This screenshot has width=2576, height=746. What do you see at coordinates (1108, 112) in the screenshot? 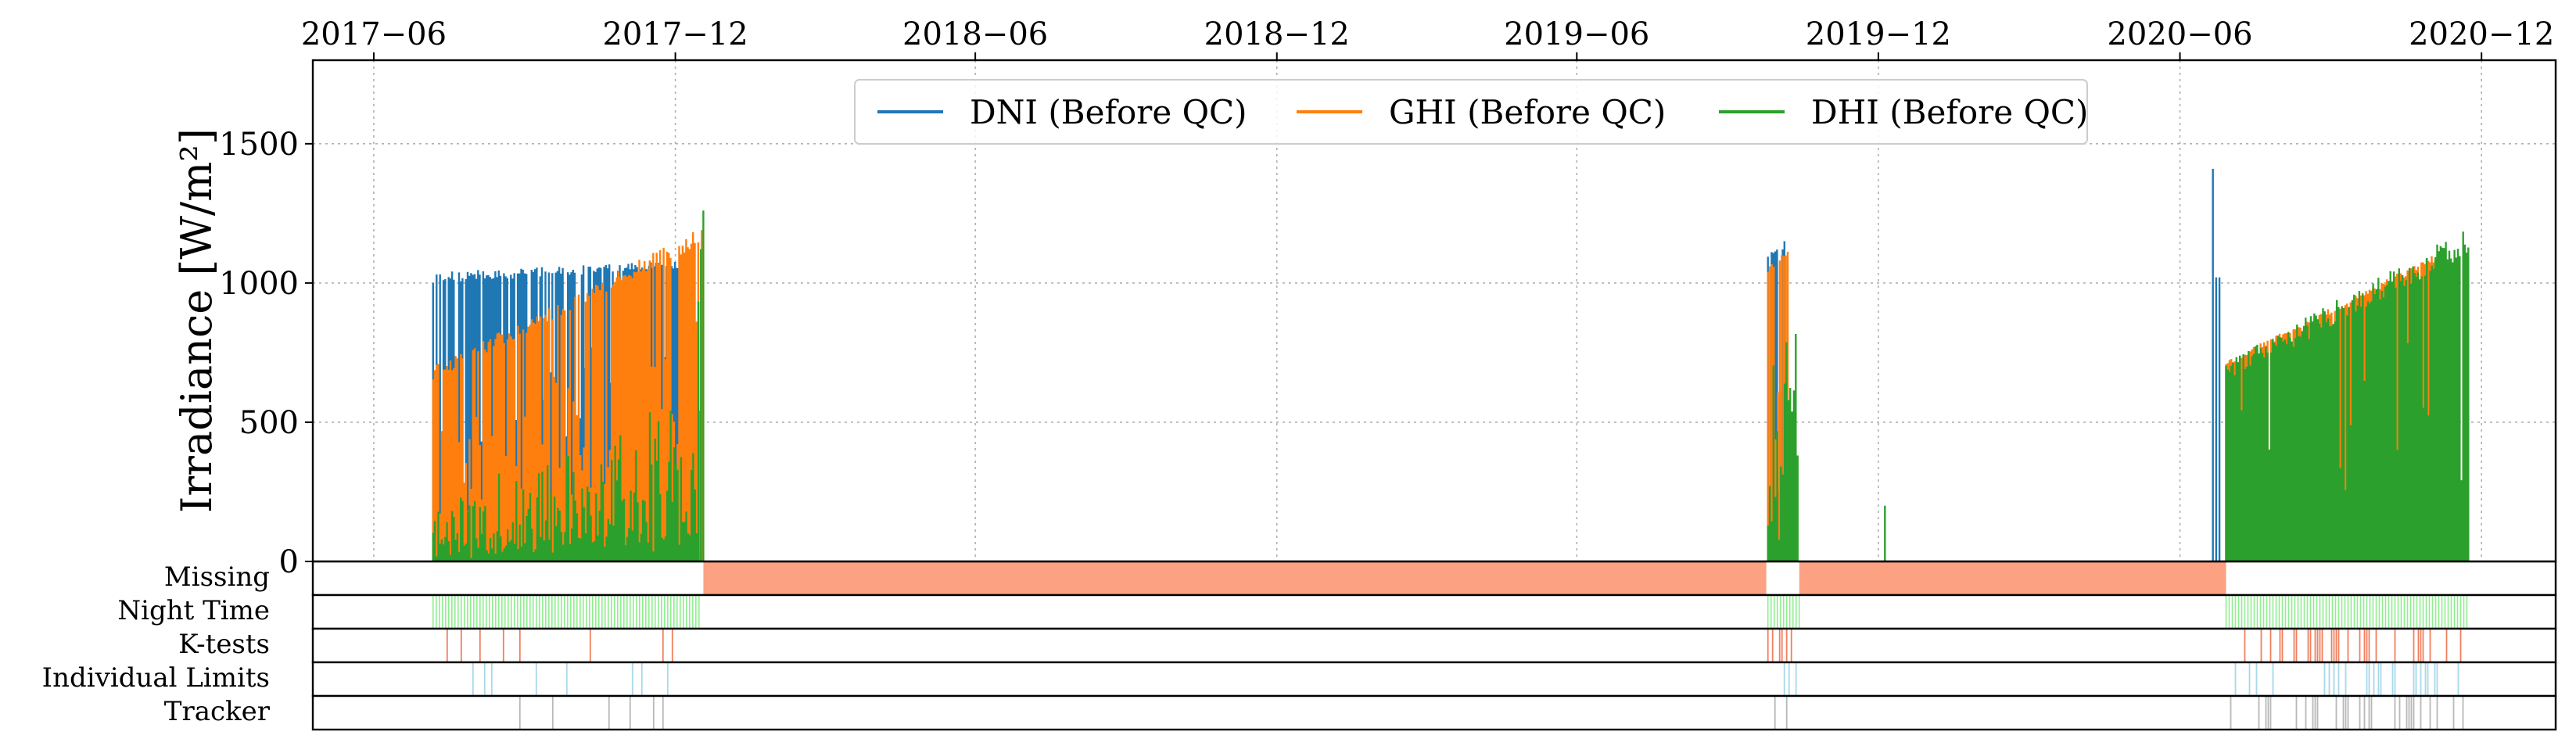
I see `legend-entry: DNI (Before QC)` at bounding box center [1108, 112].